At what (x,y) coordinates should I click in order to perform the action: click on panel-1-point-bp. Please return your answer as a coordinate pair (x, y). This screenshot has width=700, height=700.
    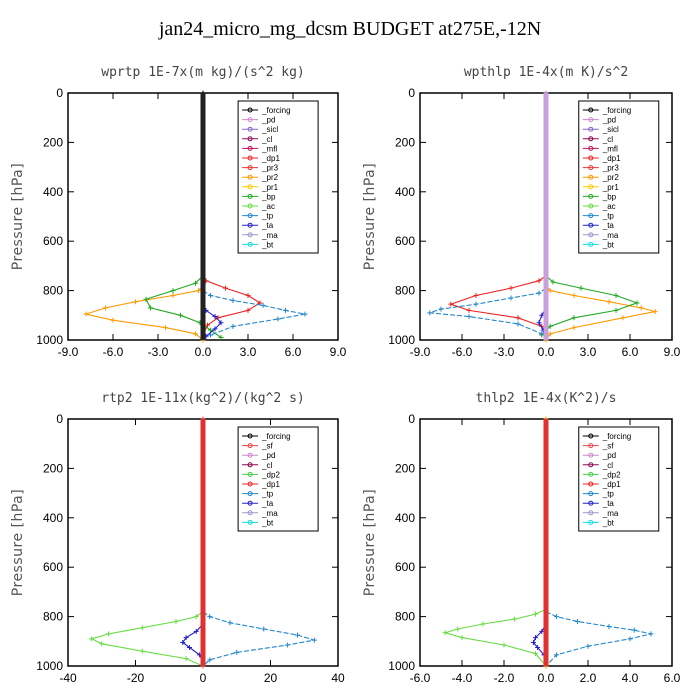
    Looking at the image, I should click on (173, 291).